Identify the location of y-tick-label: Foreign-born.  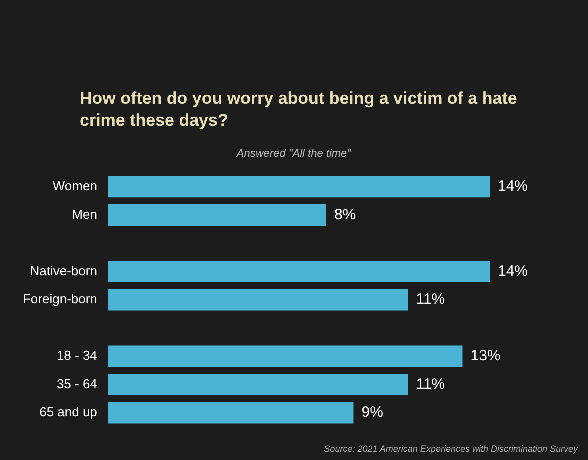
(60, 299).